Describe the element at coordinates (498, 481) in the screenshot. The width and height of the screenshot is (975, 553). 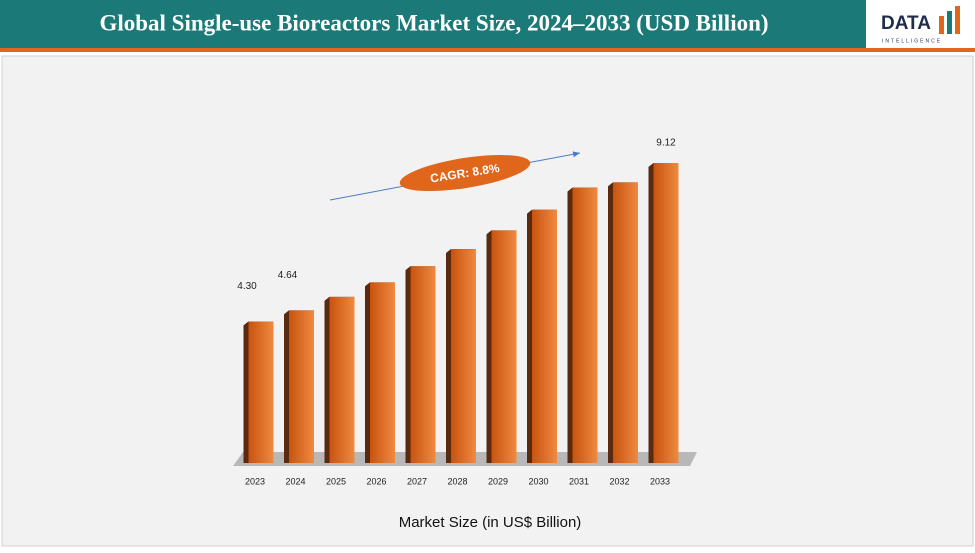
I see `x-tick-label: 2029` at that location.